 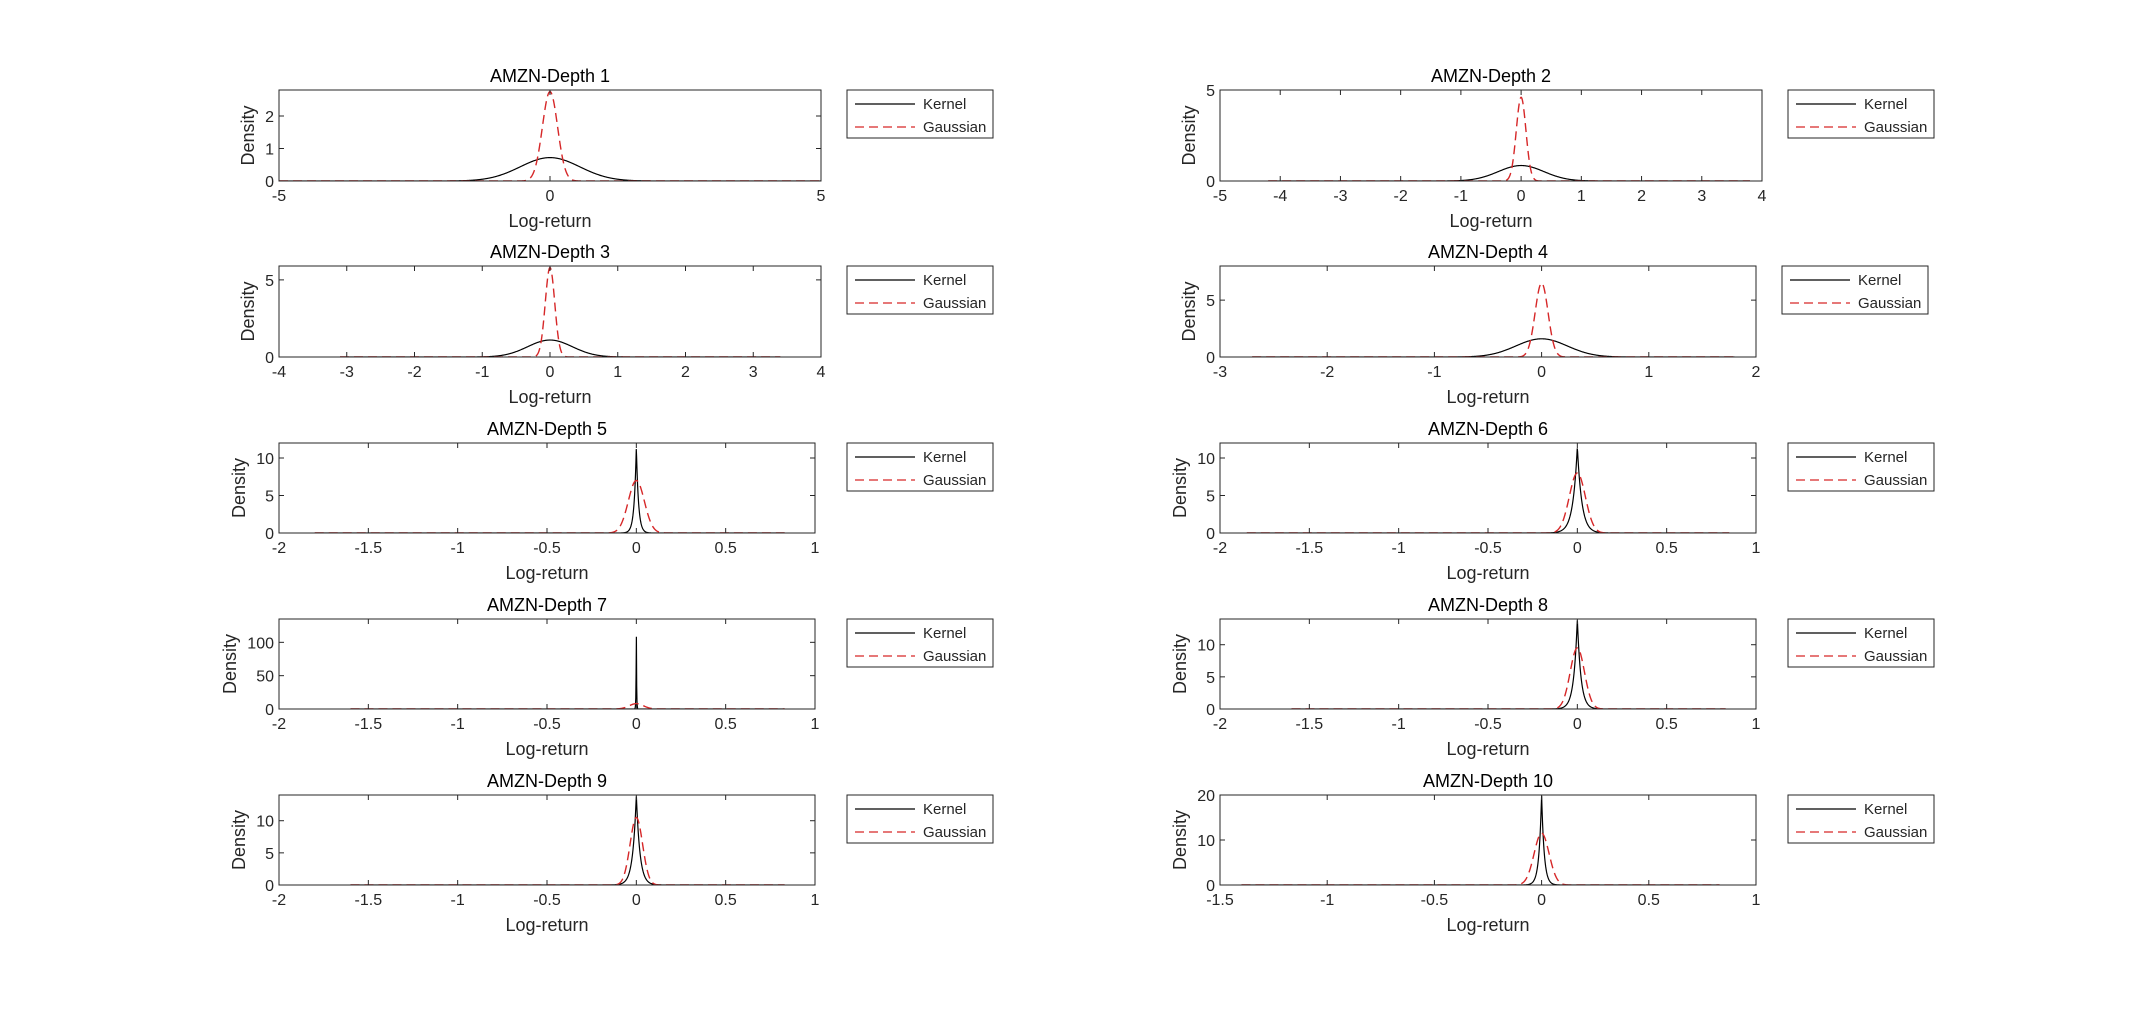 I want to click on x-tick-label: -5, so click(x=1220, y=196).